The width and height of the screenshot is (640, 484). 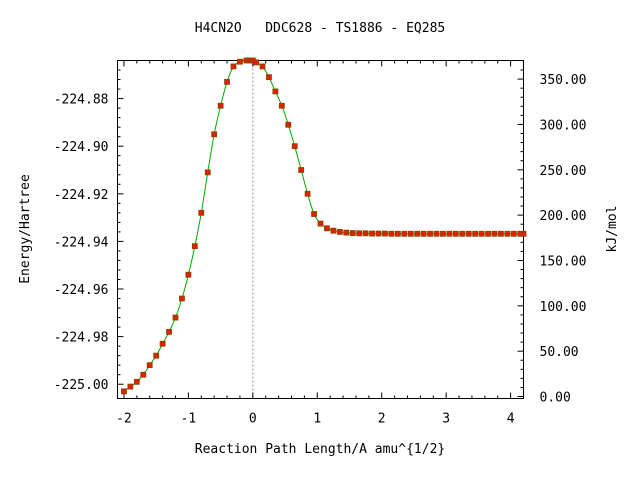 I want to click on x-tick-label: 3, so click(x=446, y=419).